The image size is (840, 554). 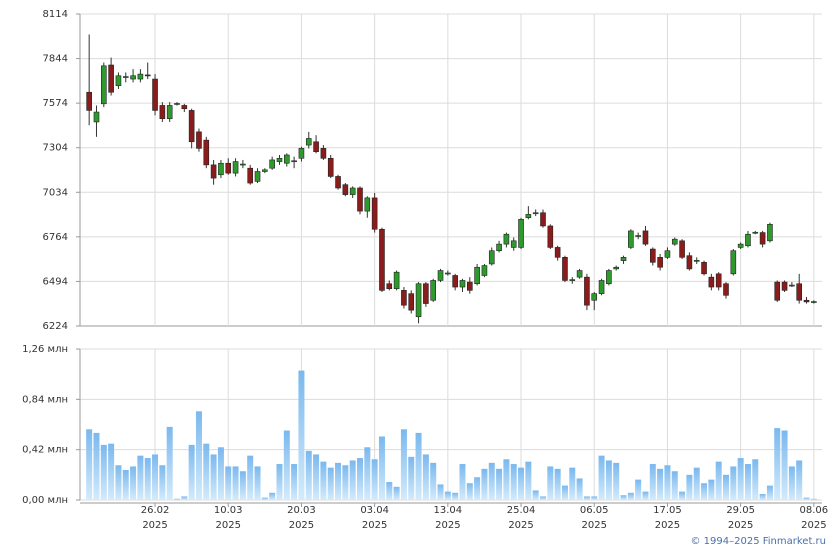 What do you see at coordinates (667, 510) in the screenshot?
I see `x-tick-label: 17.05` at bounding box center [667, 510].